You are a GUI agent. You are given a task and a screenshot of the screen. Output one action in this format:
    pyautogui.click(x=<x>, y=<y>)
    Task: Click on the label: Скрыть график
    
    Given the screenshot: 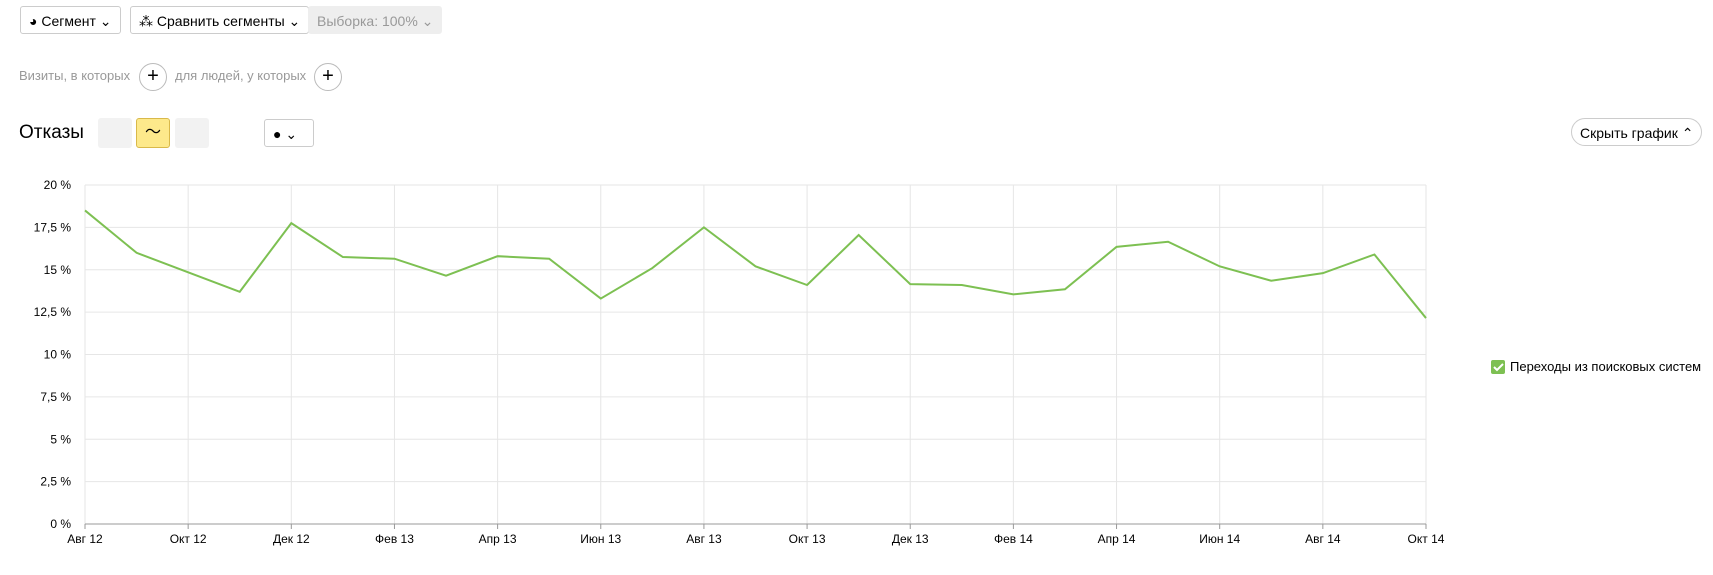 What is the action you would take?
    pyautogui.click(x=1629, y=133)
    